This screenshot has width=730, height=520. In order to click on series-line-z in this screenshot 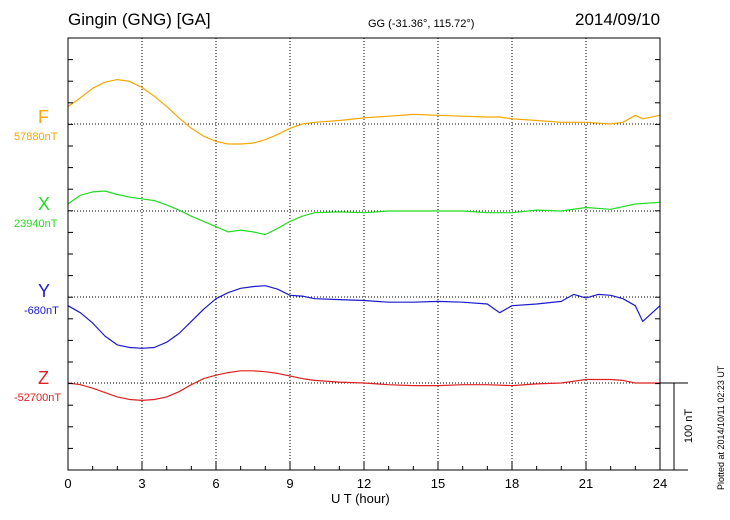, I will do `click(363, 385)`.